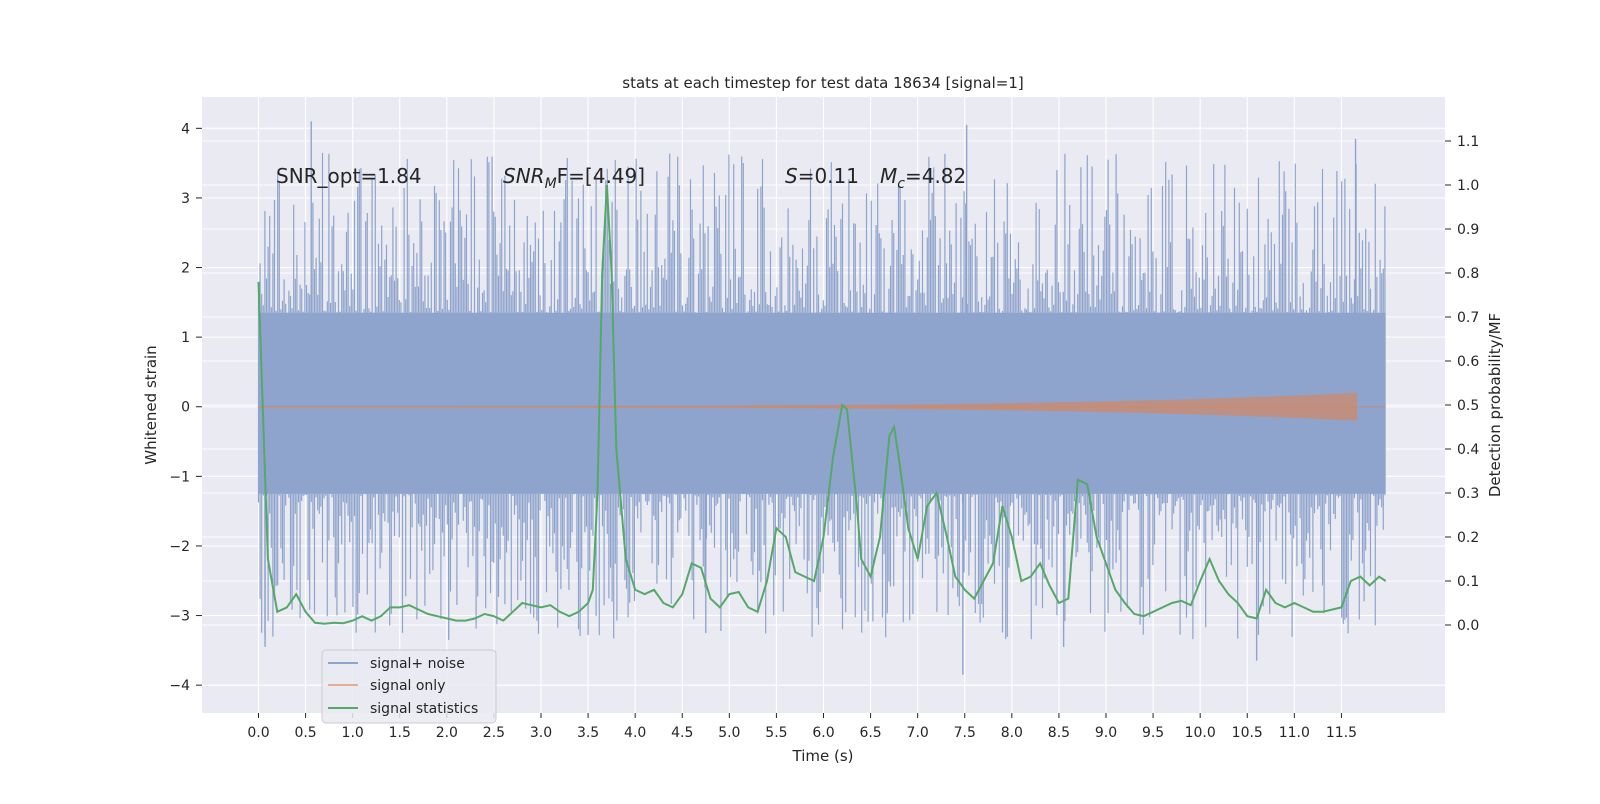  I want to click on y-right-tick-label: 0.4, so click(1468, 450).